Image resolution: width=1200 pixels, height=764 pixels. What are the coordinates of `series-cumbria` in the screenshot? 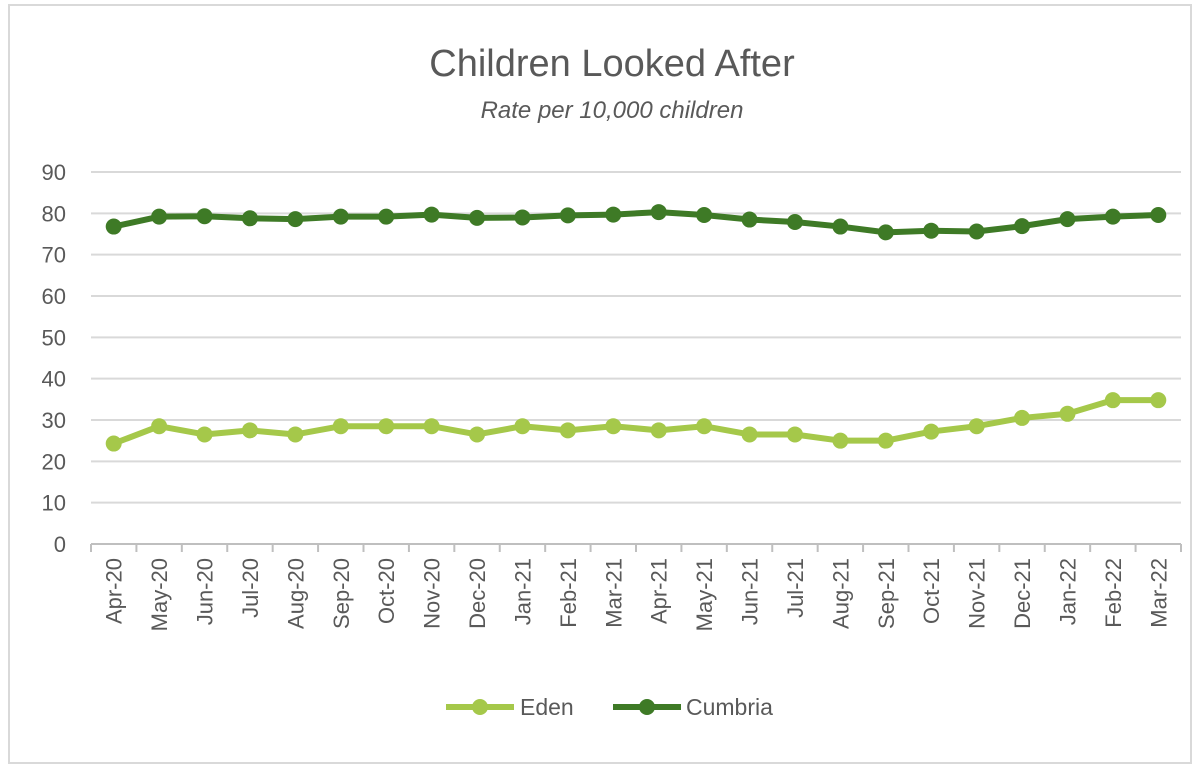 It's located at (636, 222).